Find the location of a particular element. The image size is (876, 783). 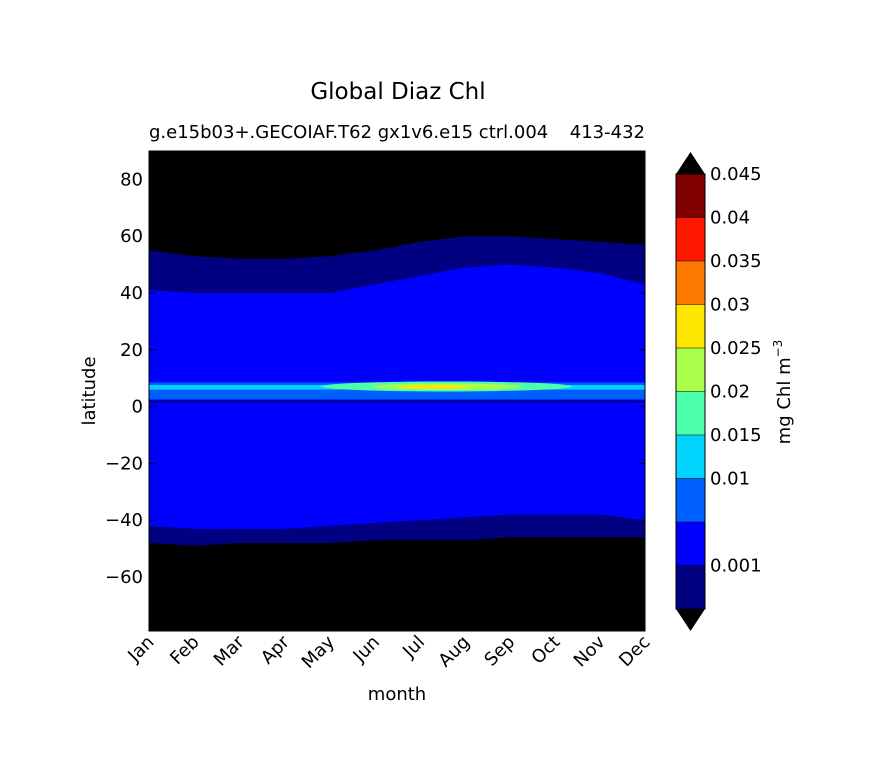

x-tick-label: Oct is located at coordinates (545, 650).